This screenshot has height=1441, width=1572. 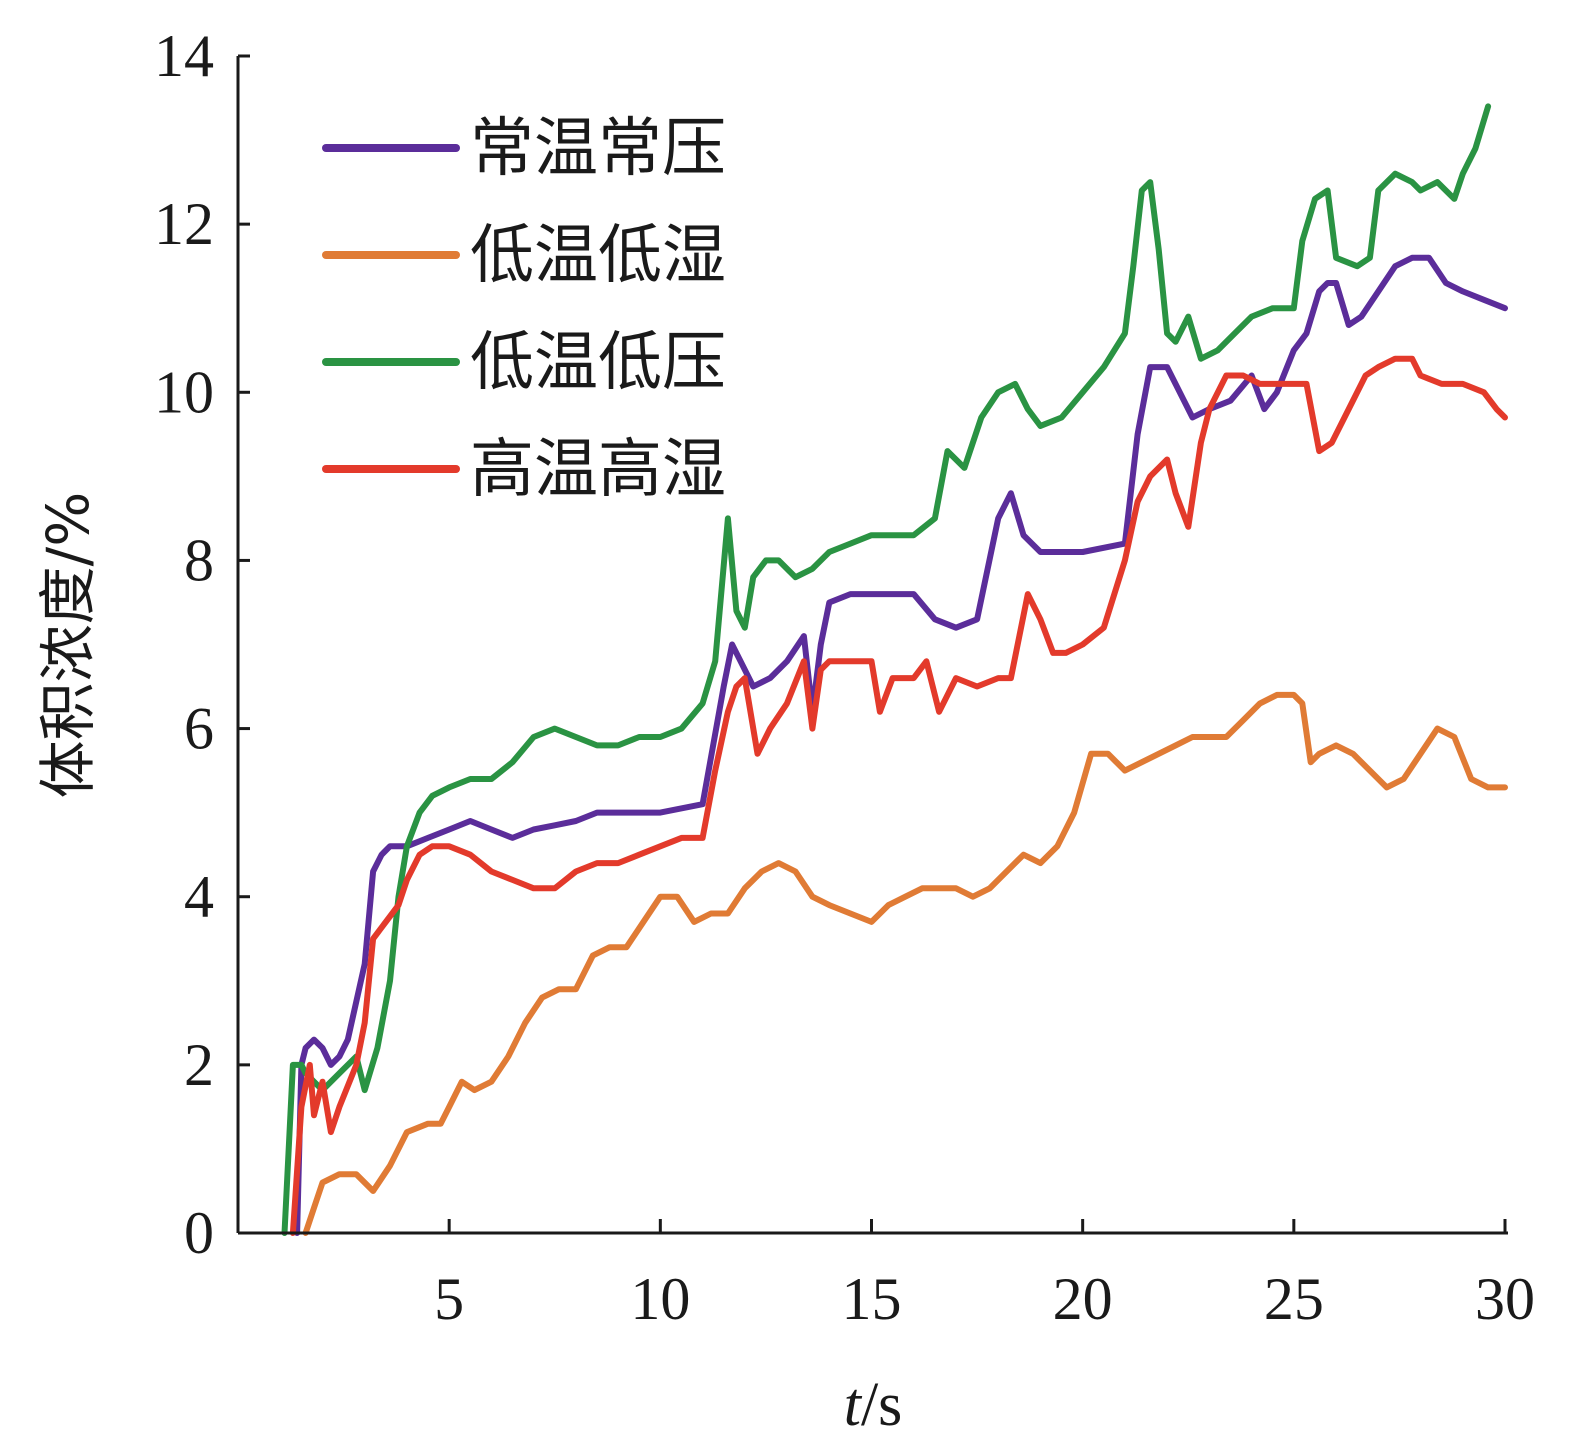 What do you see at coordinates (598, 363) in the screenshot?
I see `legend-label: 低温低压` at bounding box center [598, 363].